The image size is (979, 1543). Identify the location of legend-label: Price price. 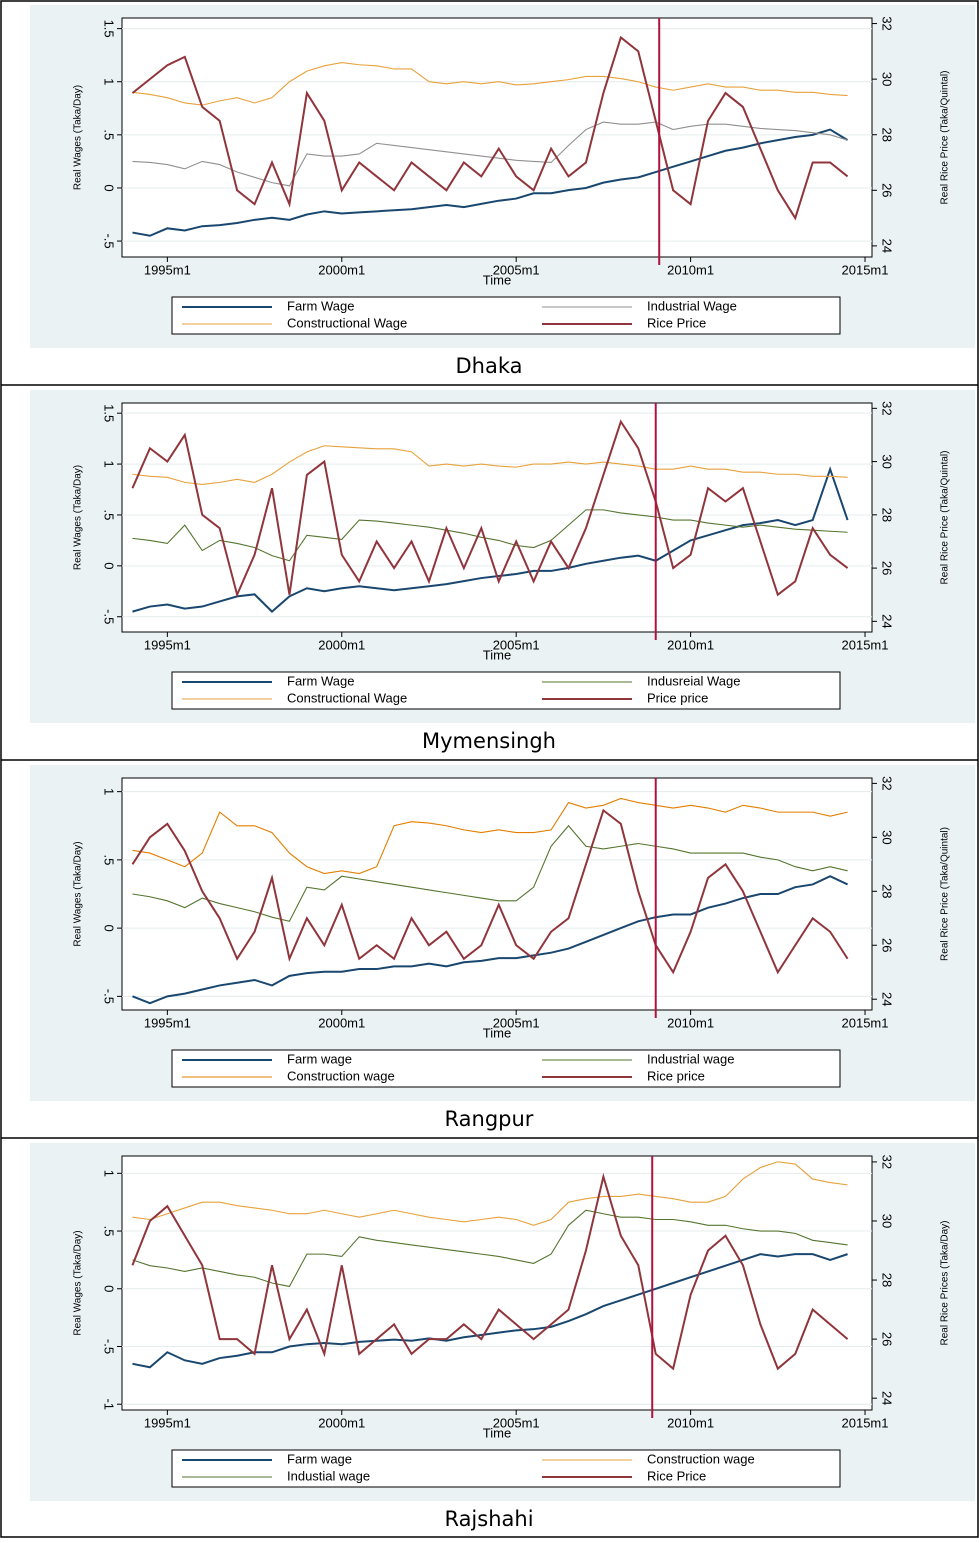
(677, 697).